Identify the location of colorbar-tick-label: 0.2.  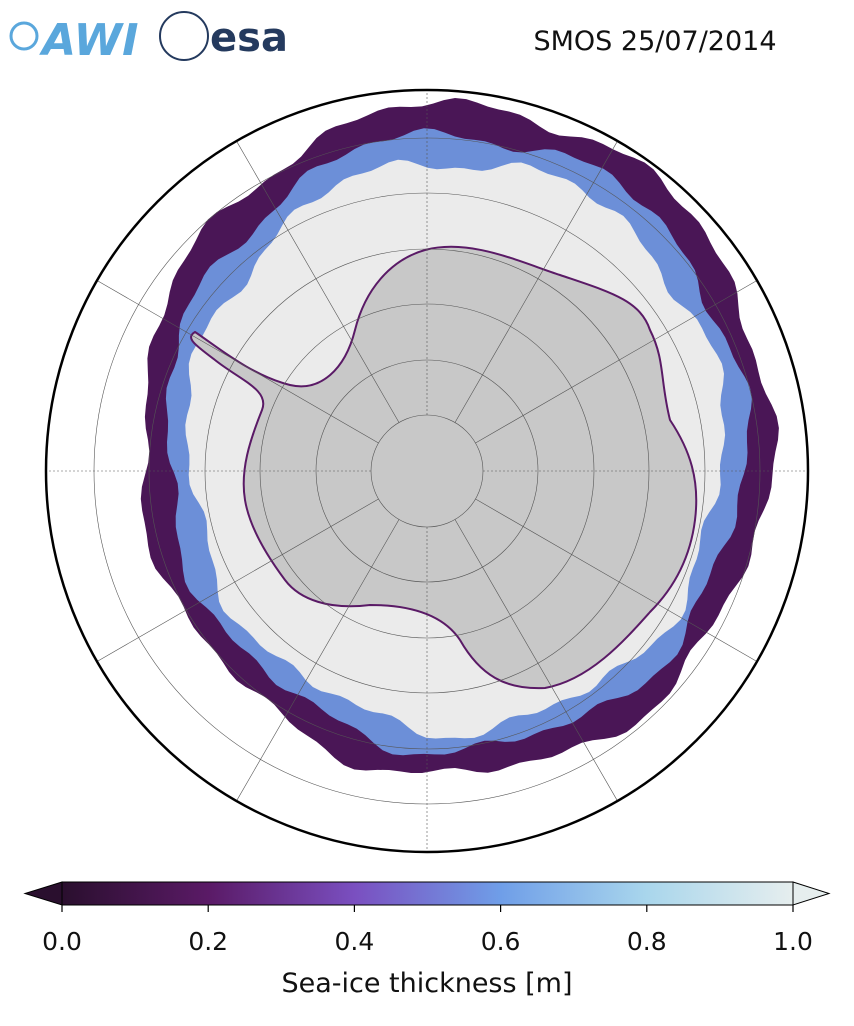
(208, 941).